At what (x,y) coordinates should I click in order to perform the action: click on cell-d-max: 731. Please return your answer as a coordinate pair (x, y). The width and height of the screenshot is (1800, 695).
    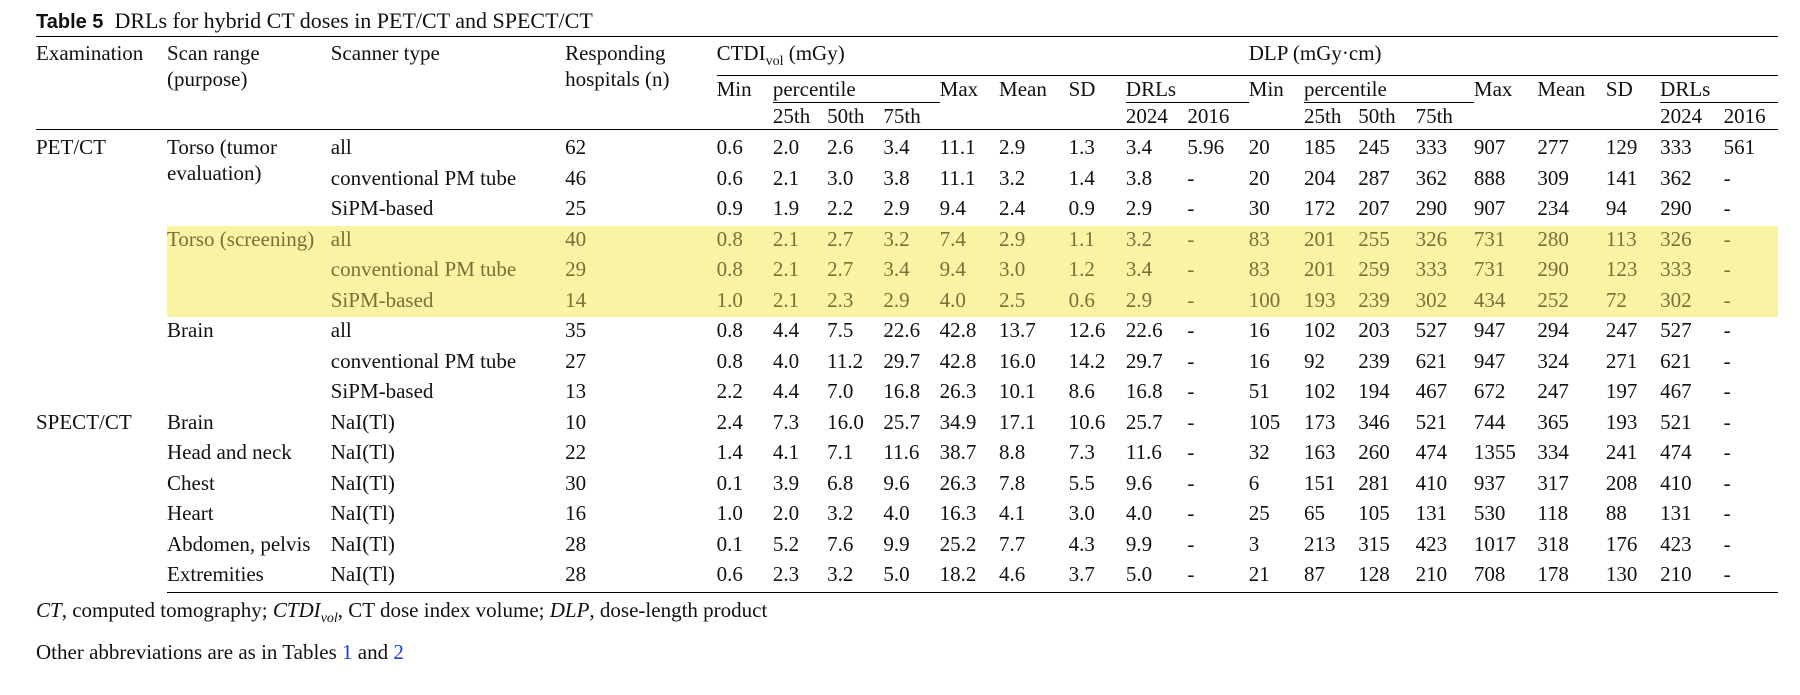
    Looking at the image, I should click on (1505, 241).